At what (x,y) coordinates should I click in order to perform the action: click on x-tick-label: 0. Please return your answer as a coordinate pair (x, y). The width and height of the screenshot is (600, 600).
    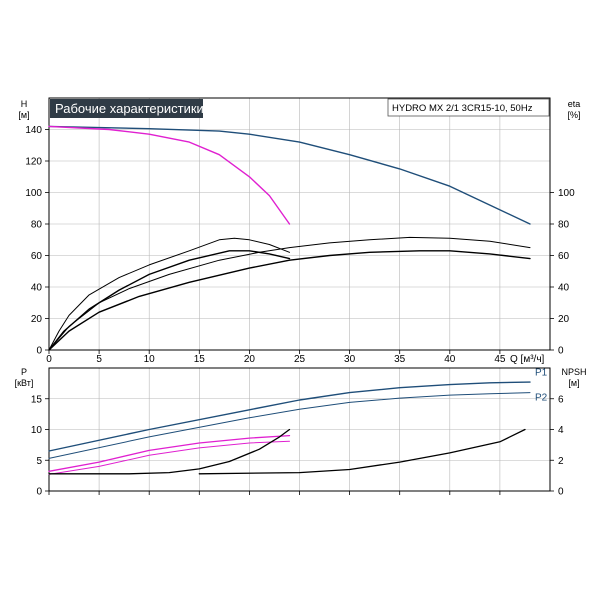
    Looking at the image, I should click on (49, 359).